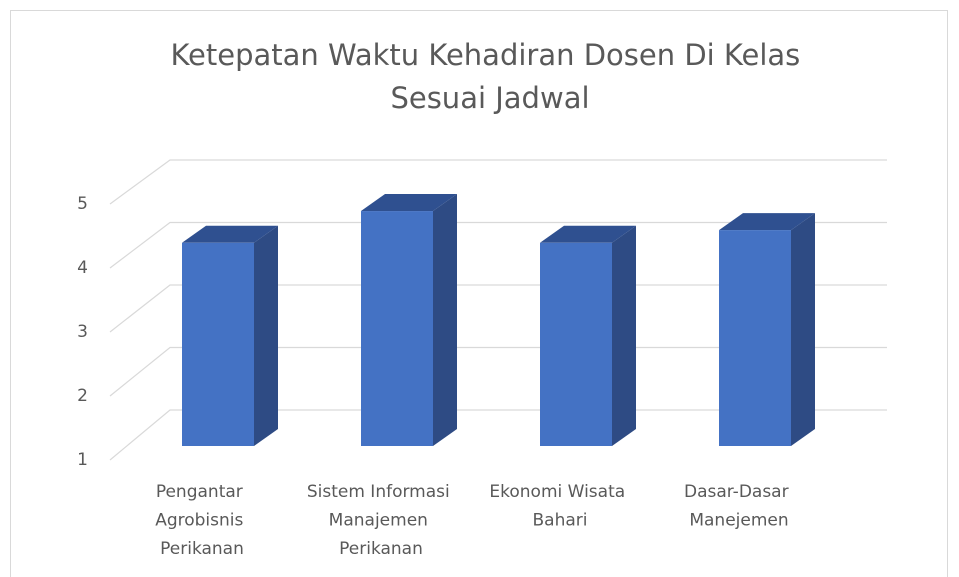  I want to click on x-tick-label: Dasar-Dasar Manejemen, so click(739, 506).